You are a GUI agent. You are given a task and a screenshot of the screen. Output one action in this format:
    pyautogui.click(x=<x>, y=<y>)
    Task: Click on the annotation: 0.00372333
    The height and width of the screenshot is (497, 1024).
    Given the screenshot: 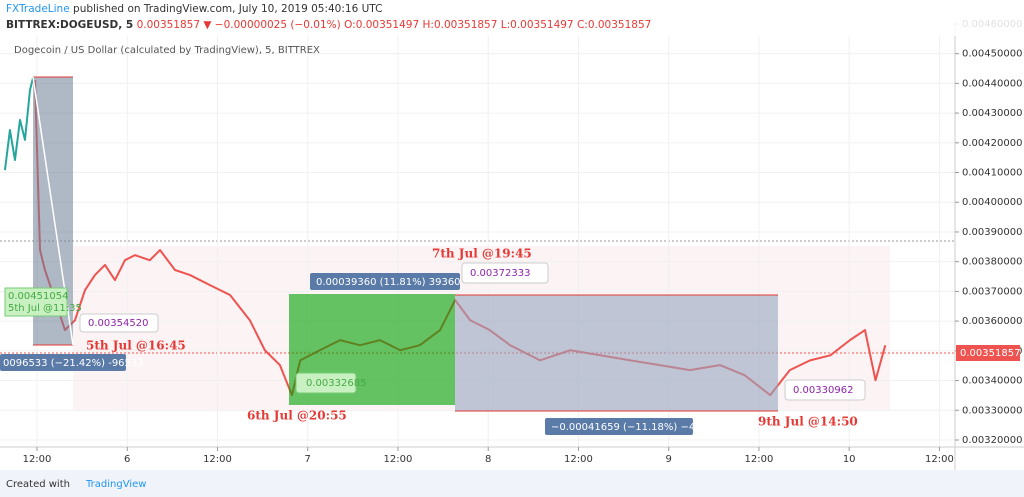 What is the action you would take?
    pyautogui.click(x=500, y=273)
    